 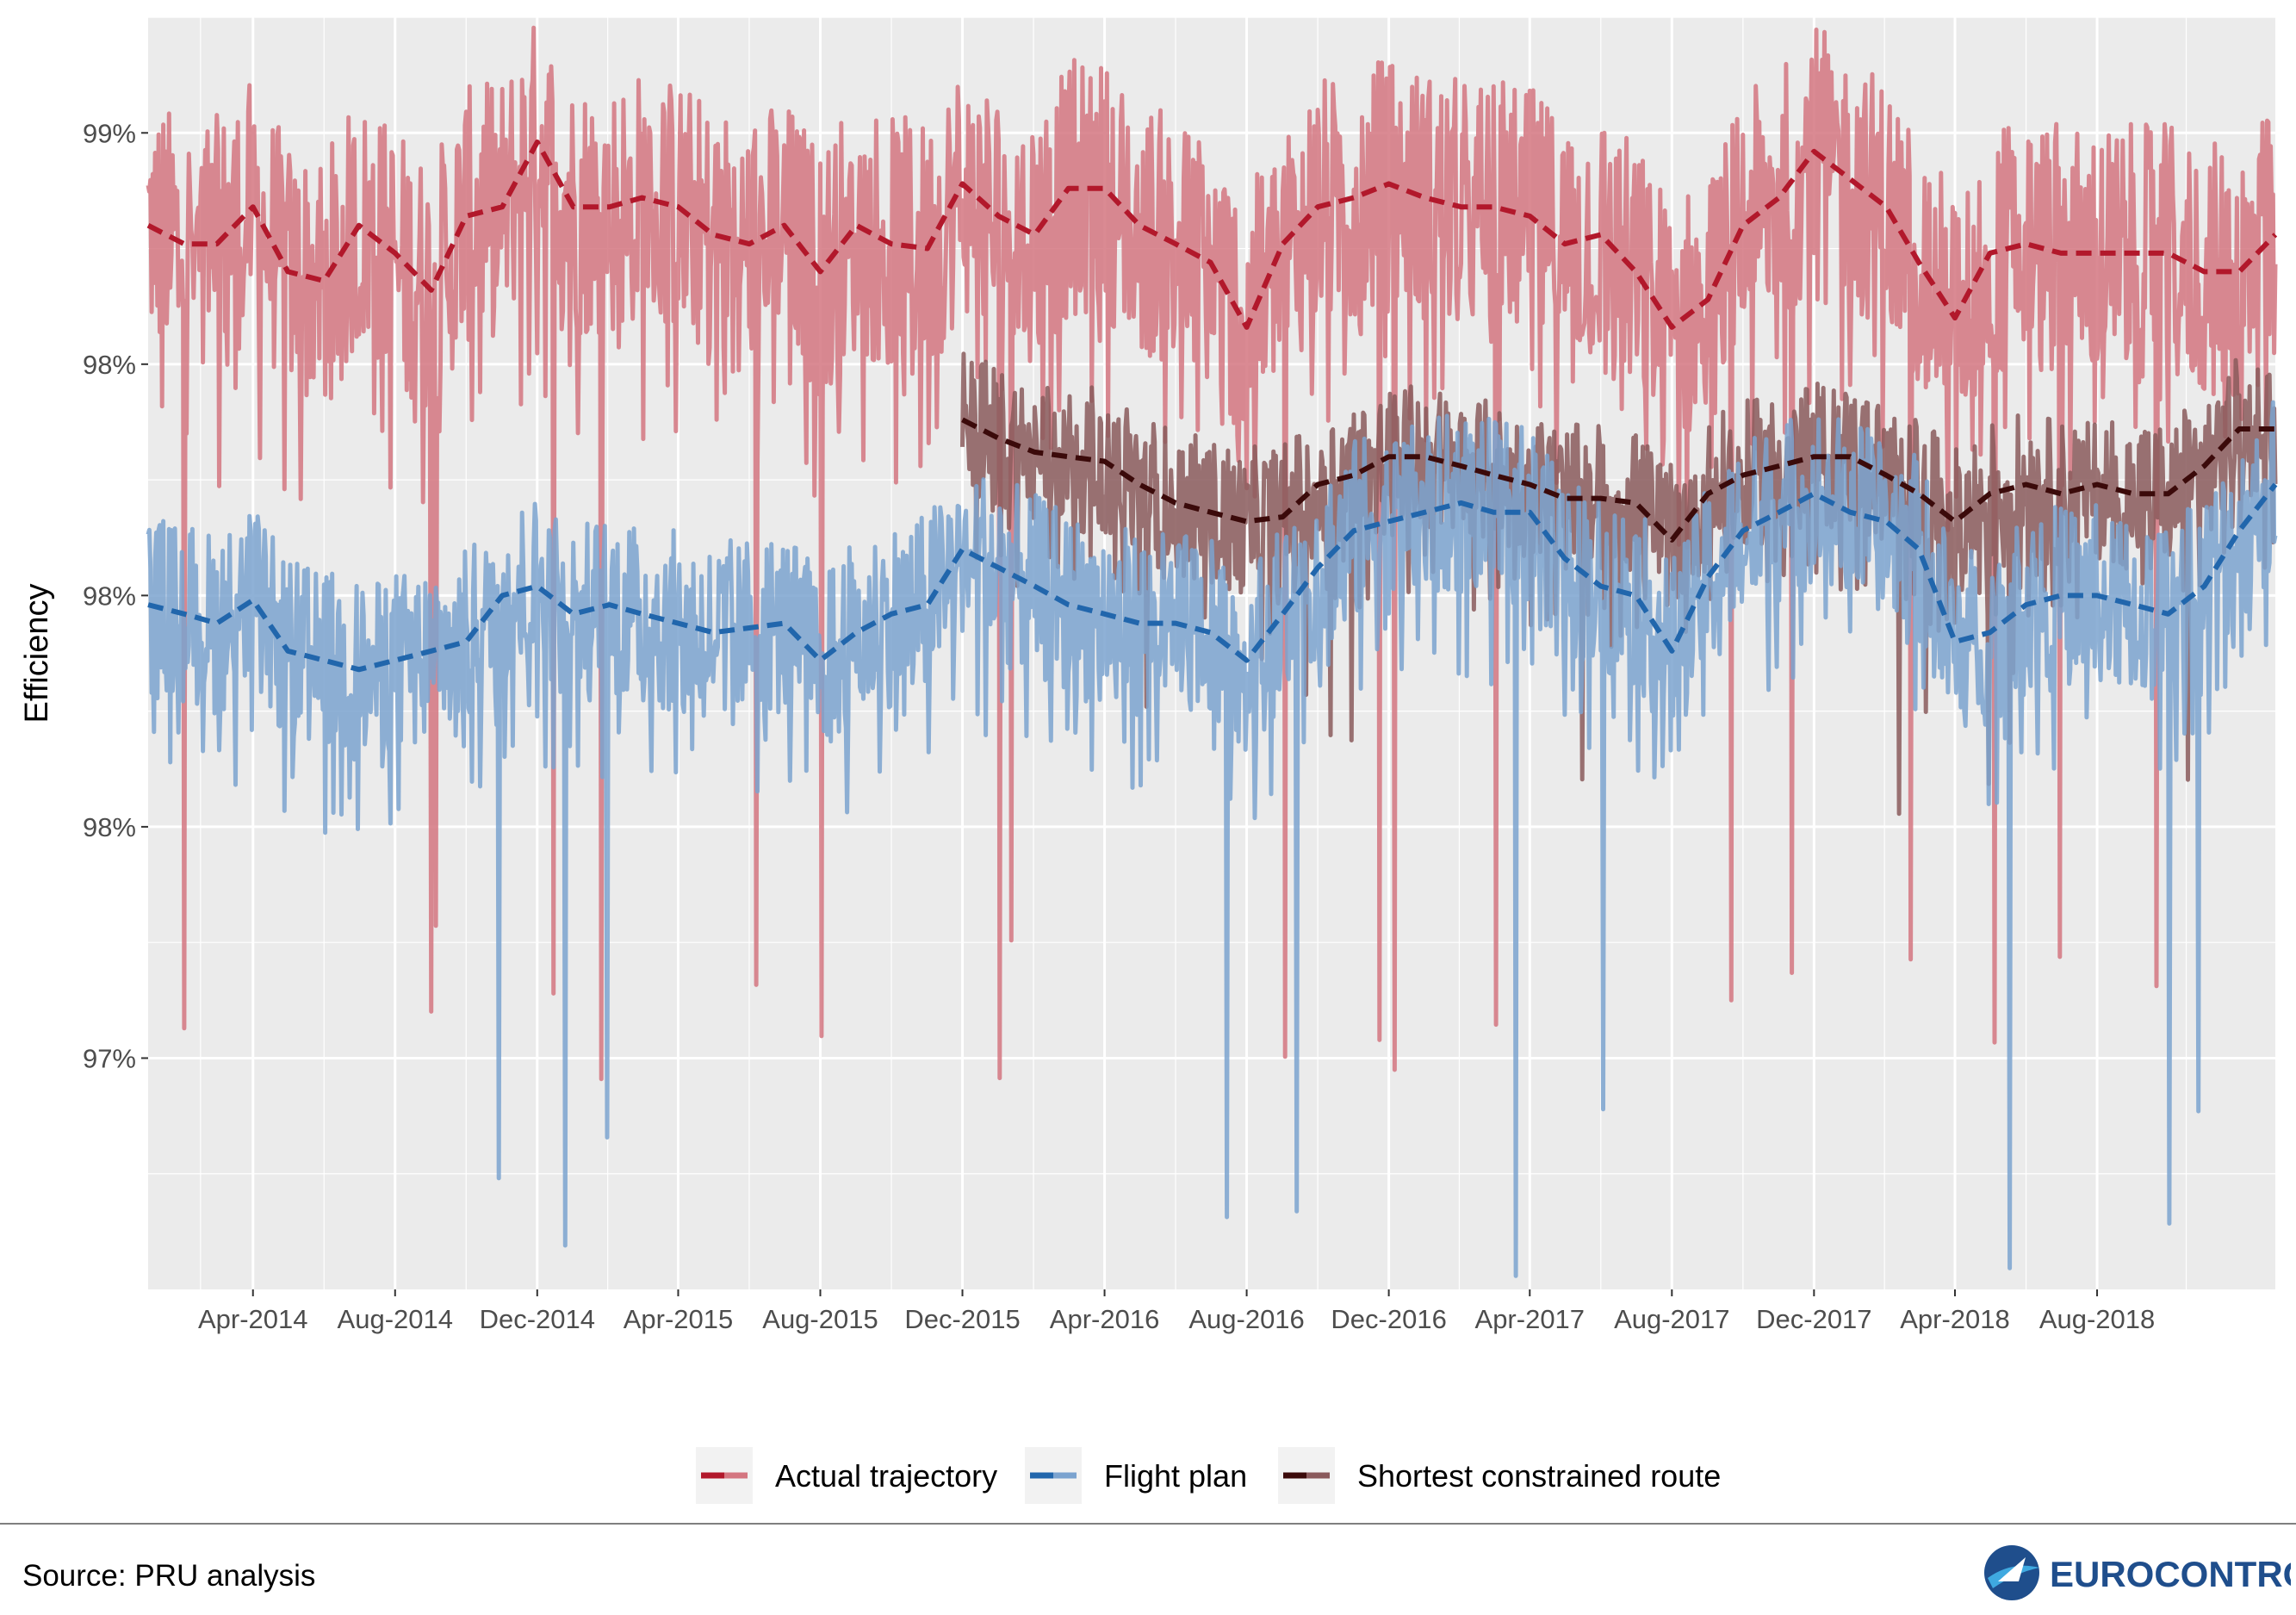 What do you see at coordinates (1105, 1319) in the screenshot?
I see `x-tick-label: Apr-2016` at bounding box center [1105, 1319].